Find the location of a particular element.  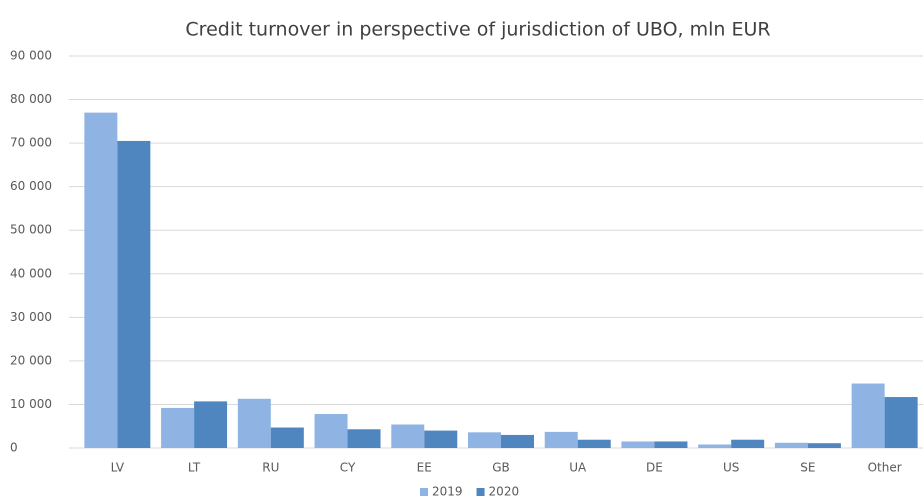

y-tick-label: 20 000 is located at coordinates (31, 360).